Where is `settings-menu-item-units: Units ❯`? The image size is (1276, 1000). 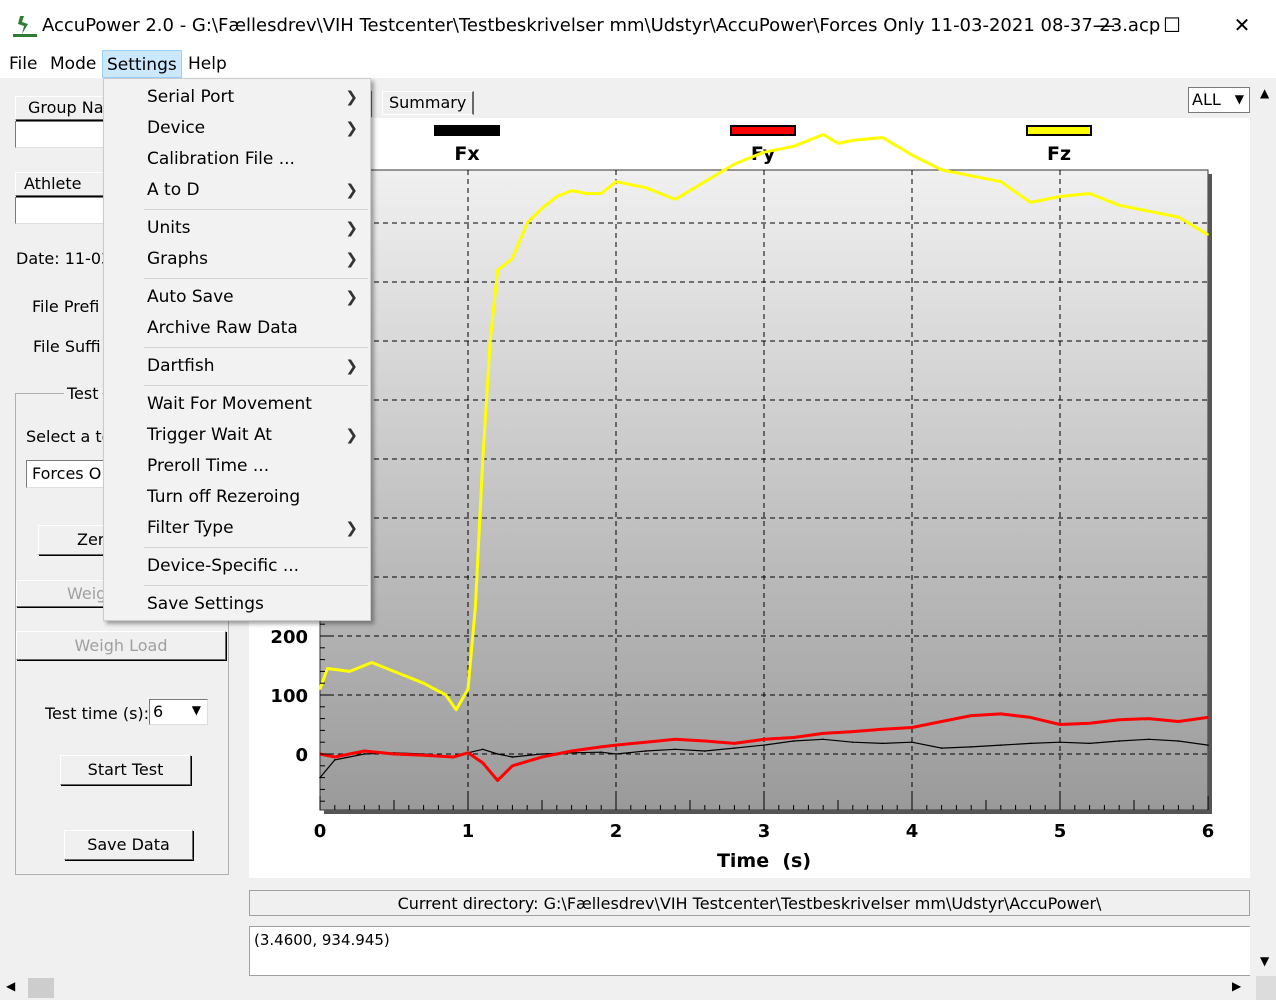 settings-menu-item-units: Units ❯ is located at coordinates (237, 228).